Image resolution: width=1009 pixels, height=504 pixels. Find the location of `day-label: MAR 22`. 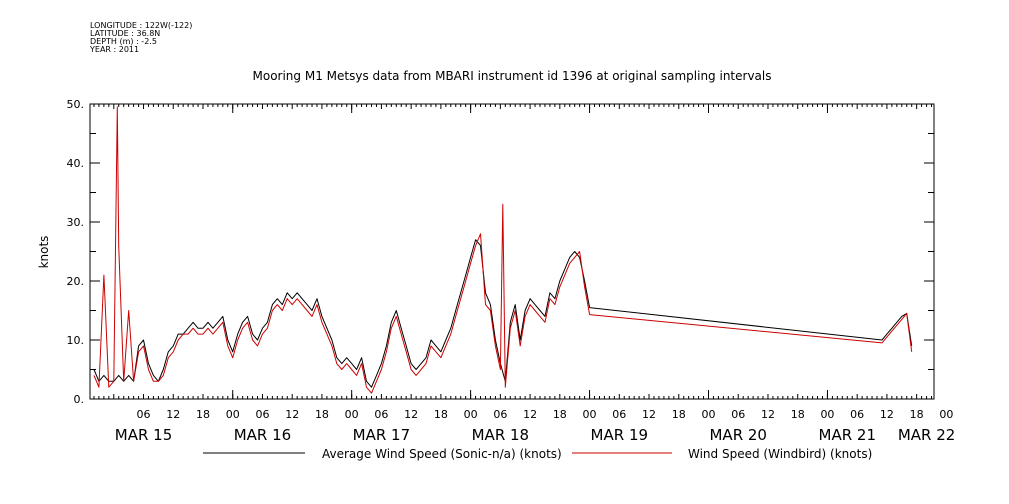

day-label: MAR 22 is located at coordinates (926, 435).